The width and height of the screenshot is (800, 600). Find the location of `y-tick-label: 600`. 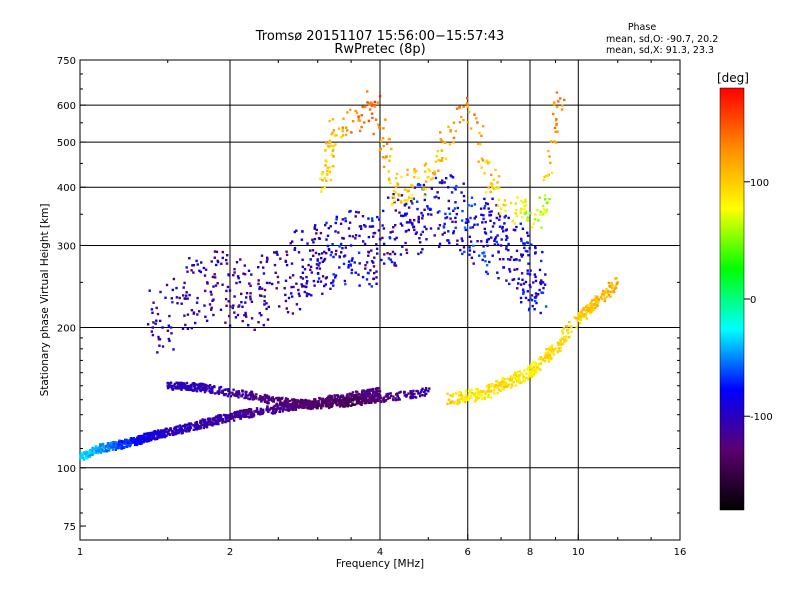

y-tick-label: 600 is located at coordinates (66, 106).